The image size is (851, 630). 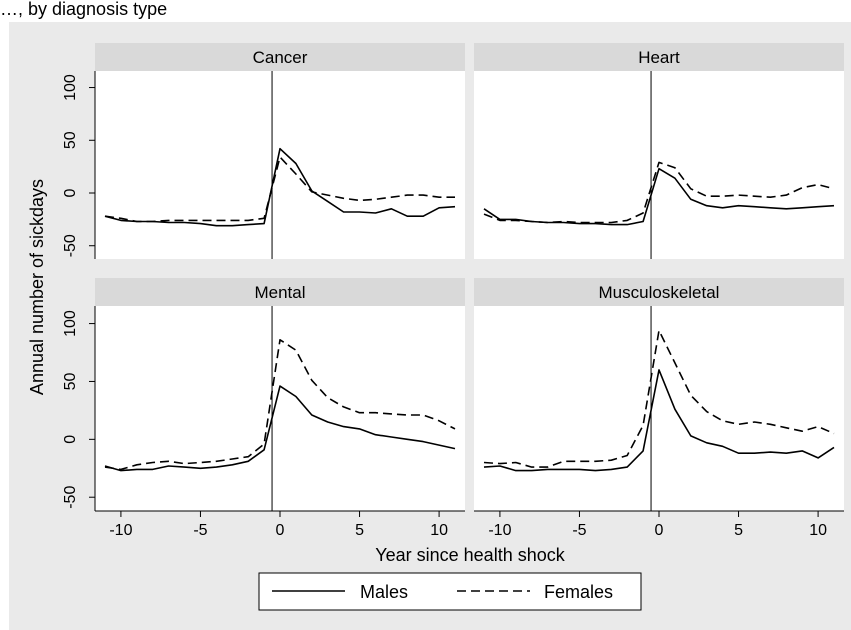 I want to click on panel-heart-title: Heart, so click(x=659, y=57).